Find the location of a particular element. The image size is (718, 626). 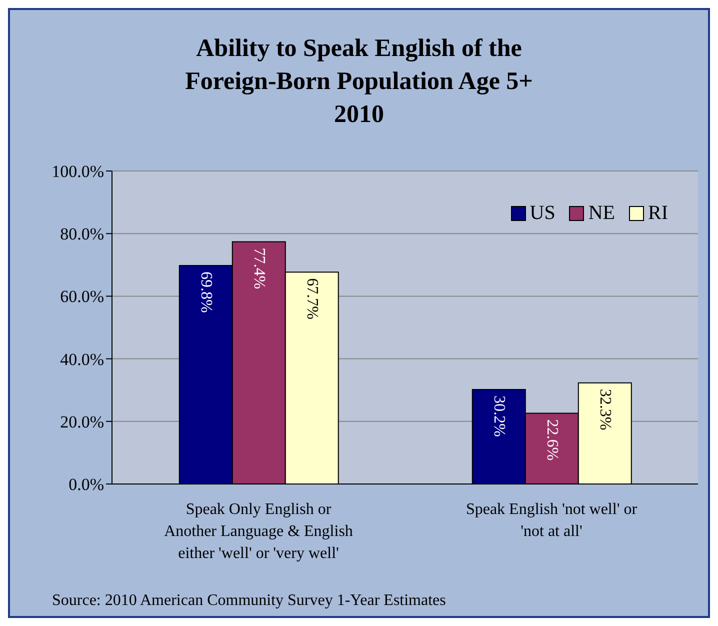

y-tick-label: 100.0% is located at coordinates (78, 172).